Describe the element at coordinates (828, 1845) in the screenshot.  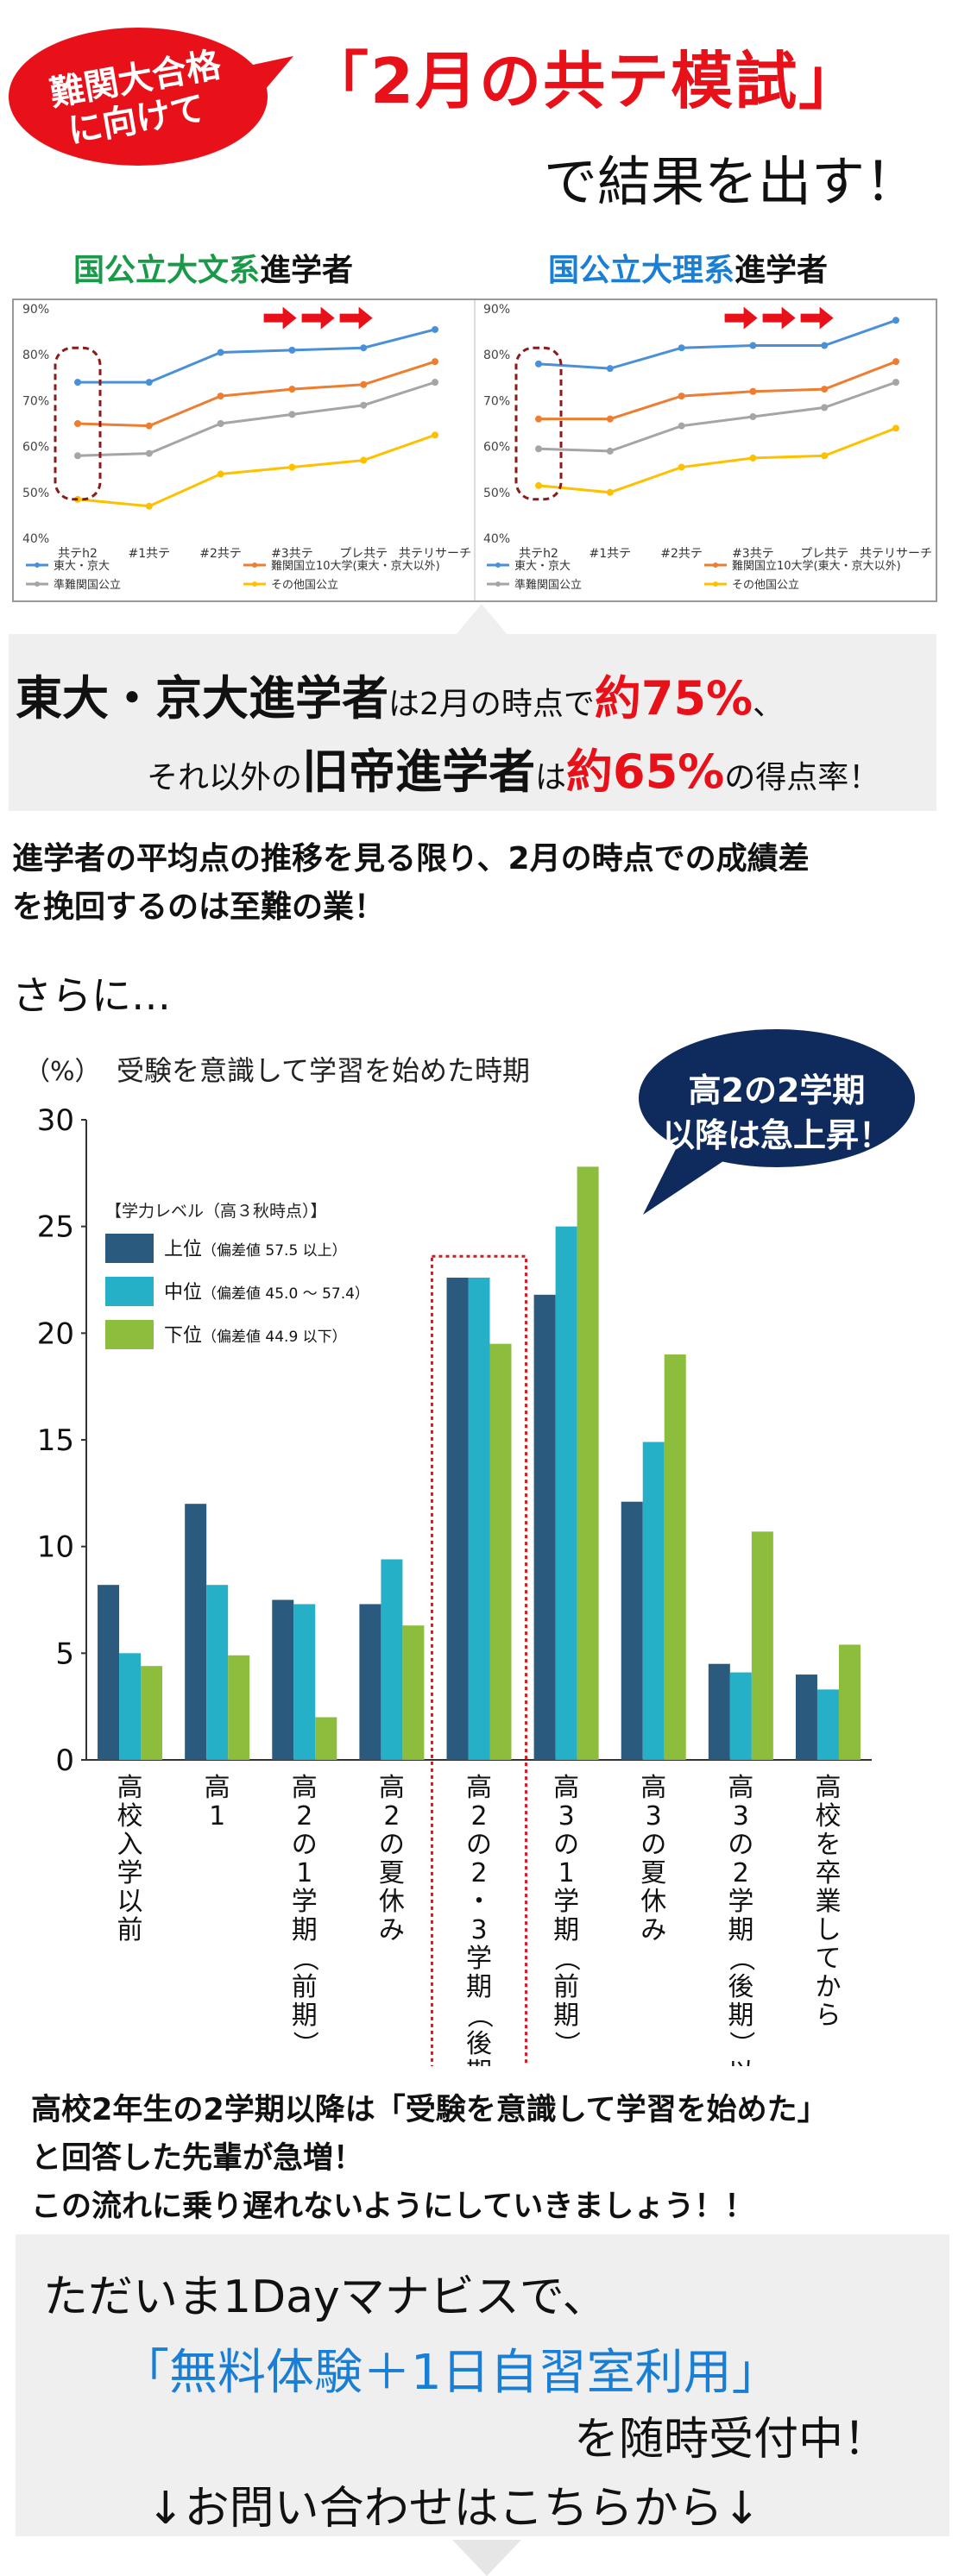
I see `category-label-char: を` at that location.